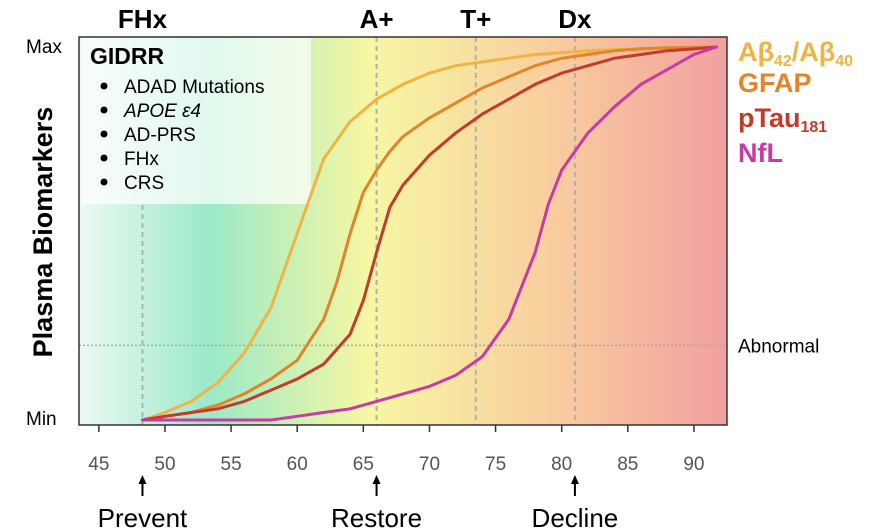 The image size is (884, 532). Describe the element at coordinates (143, 517) in the screenshot. I see `intervention-label-prevent: Prevent` at that location.